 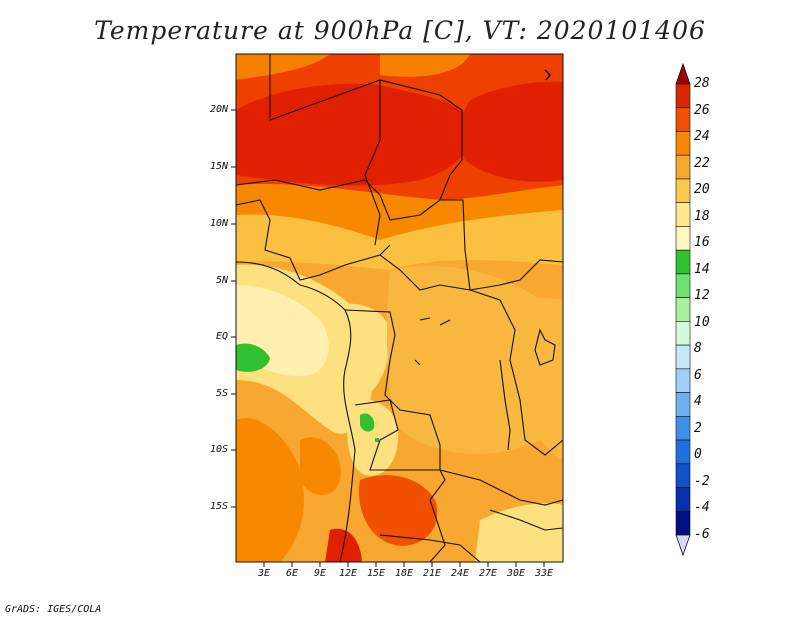 I want to click on colorbar-label: 12, so click(x=702, y=296).